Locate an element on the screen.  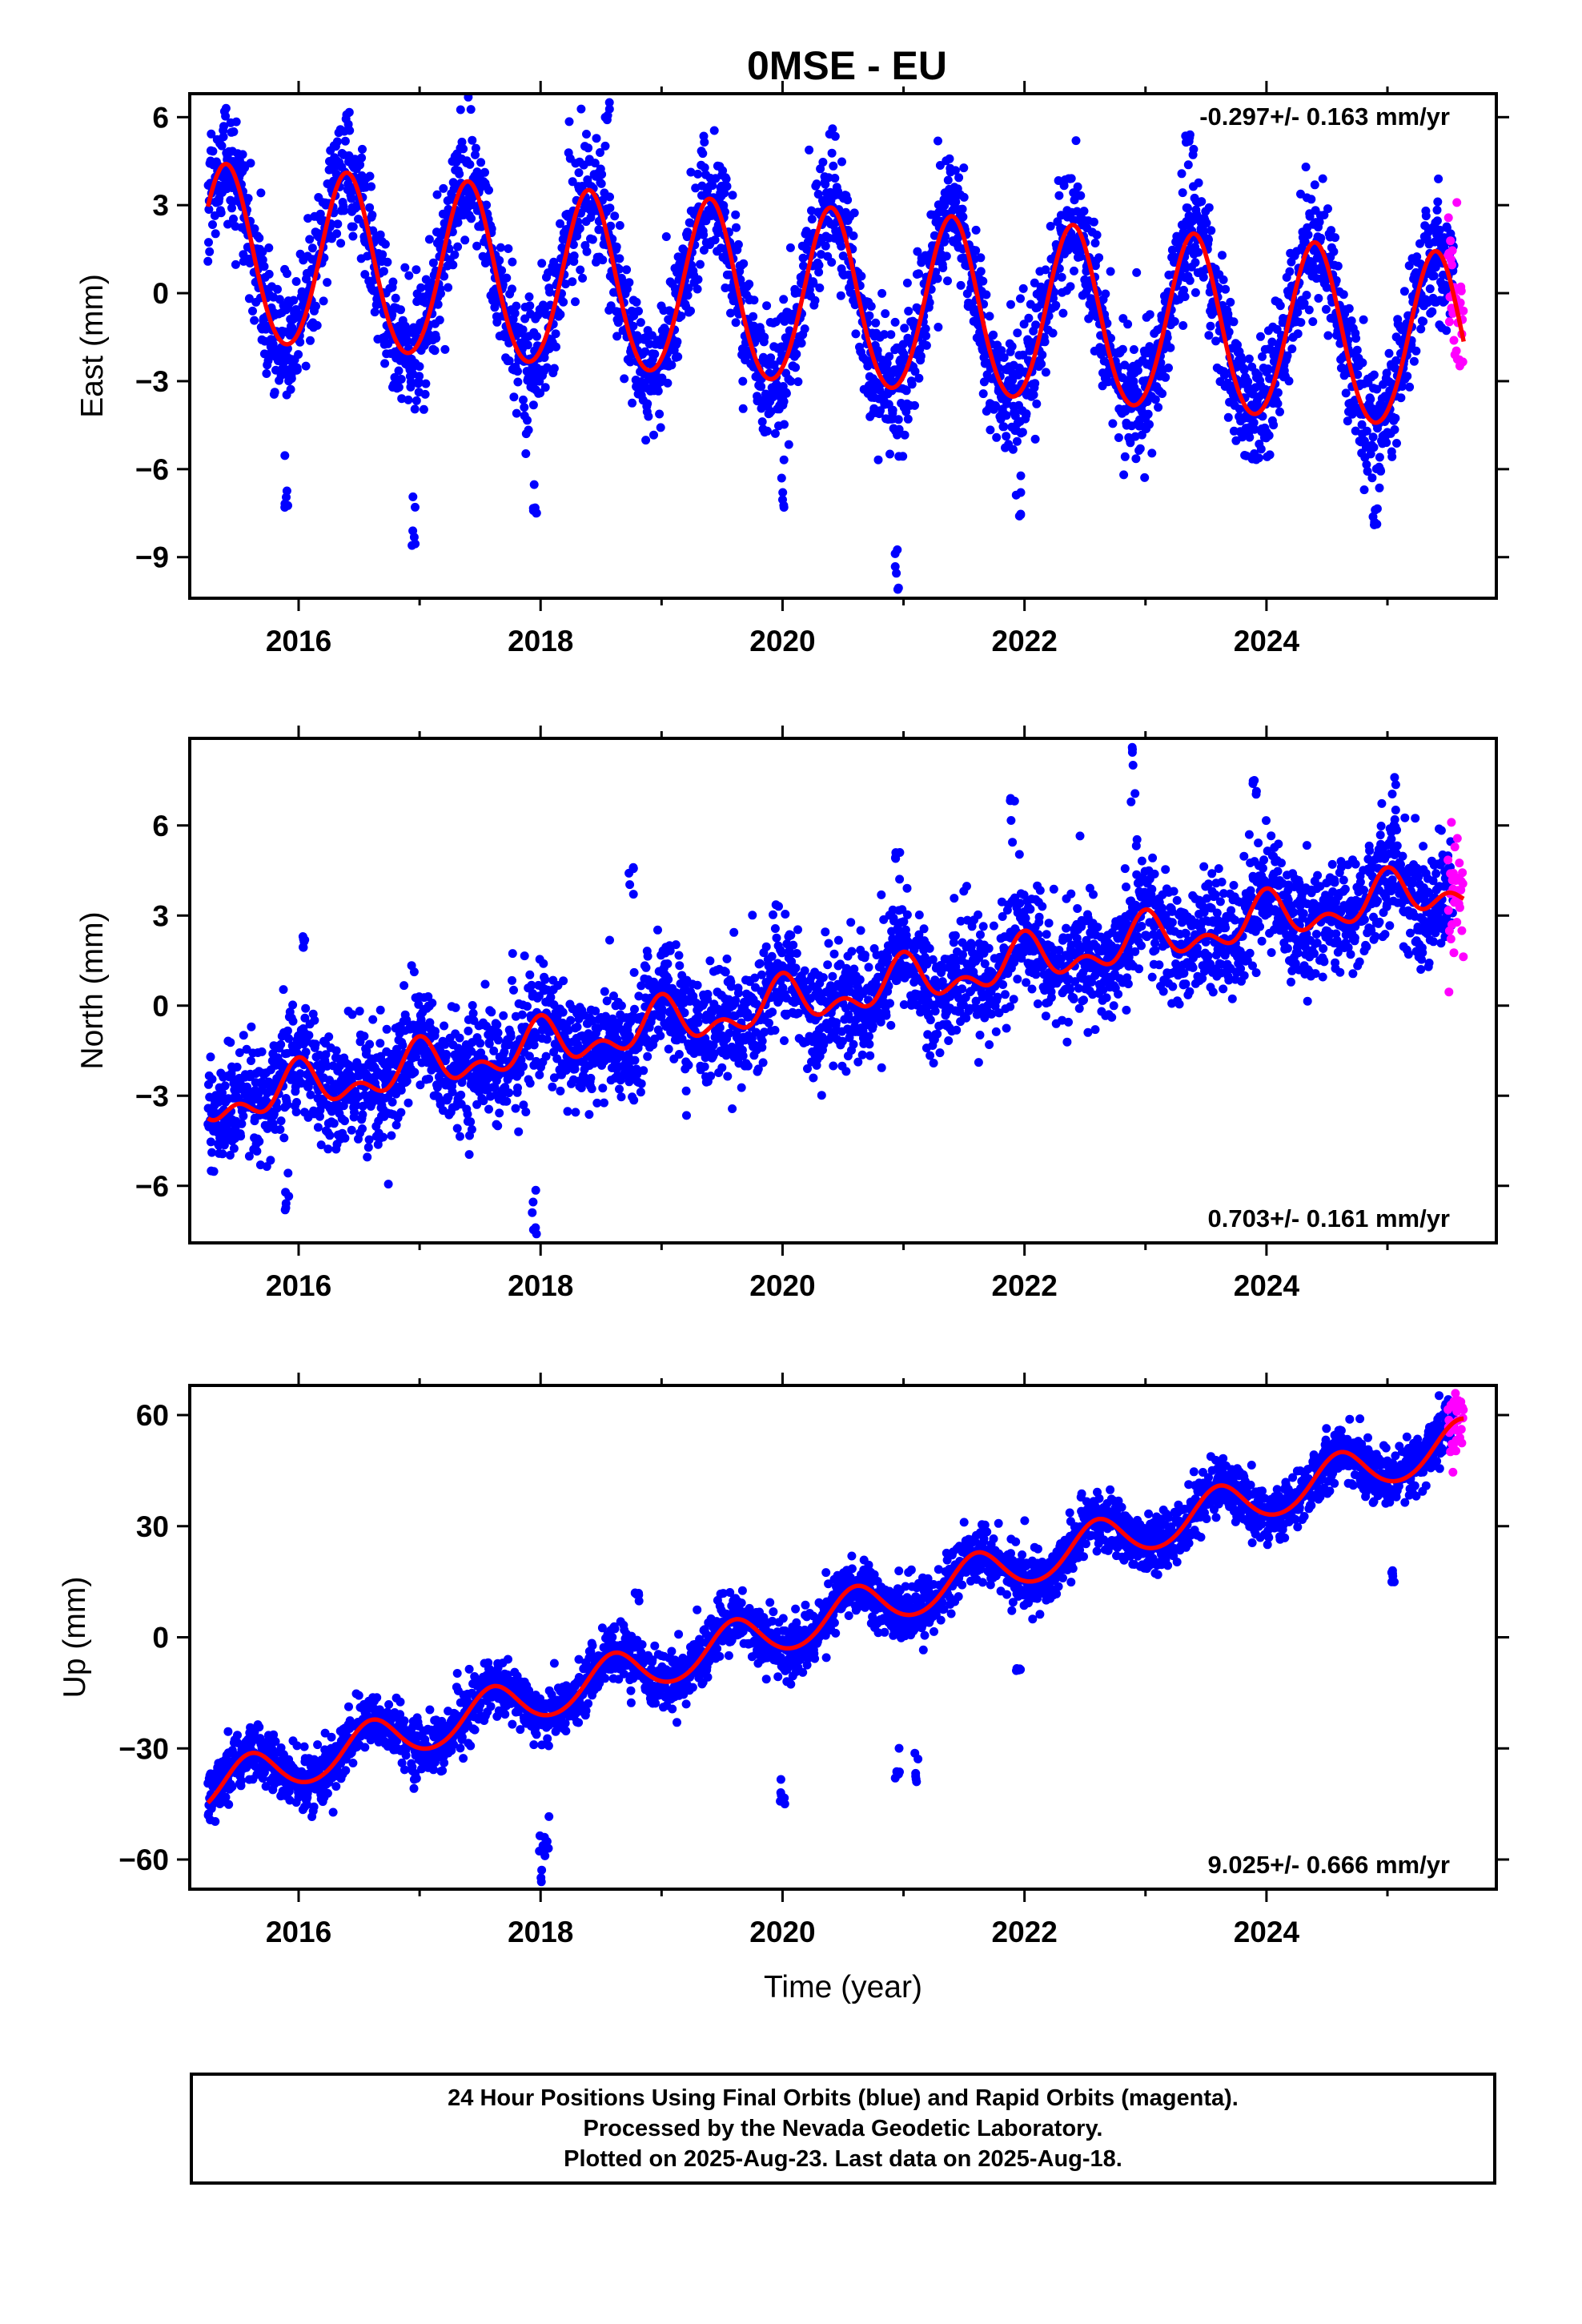
y-tick-label: 30 is located at coordinates (152, 1526).